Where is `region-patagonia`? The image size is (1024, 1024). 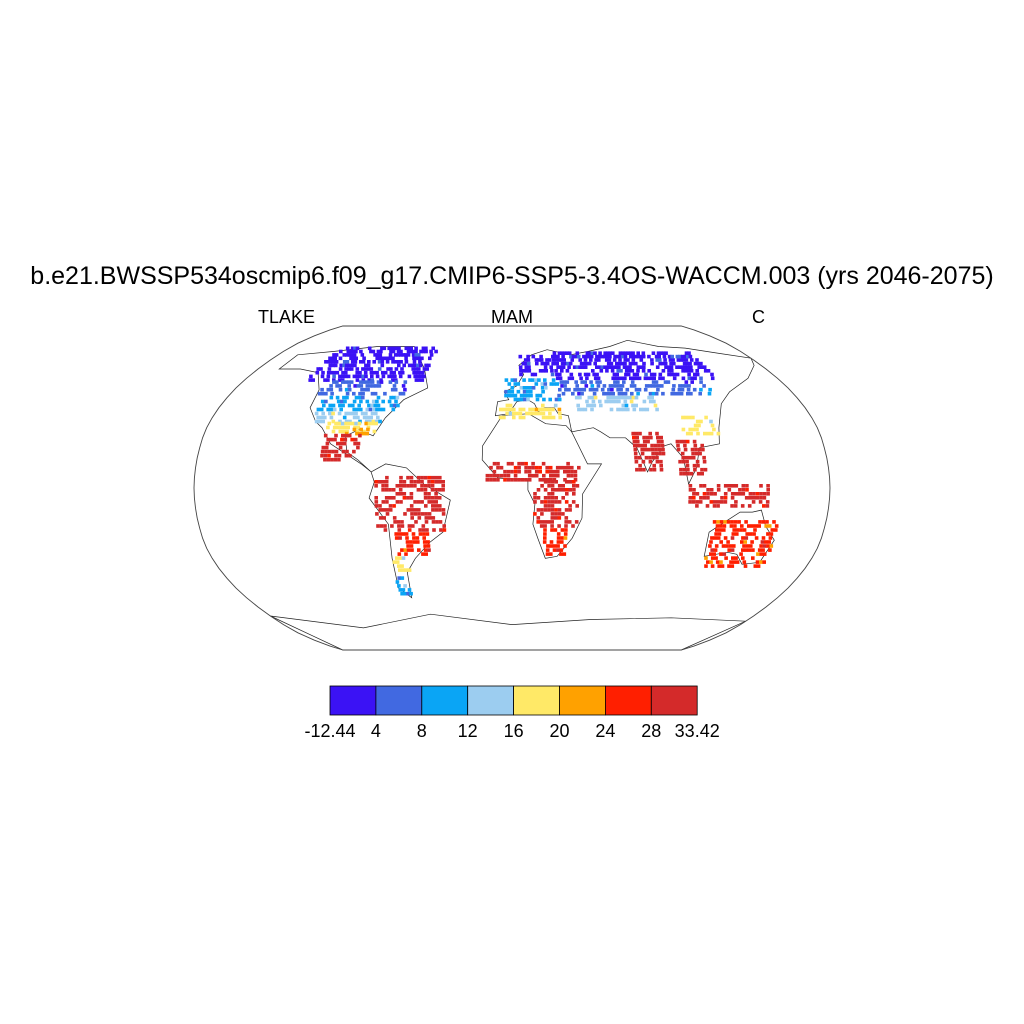 region-patagonia is located at coordinates (404, 586).